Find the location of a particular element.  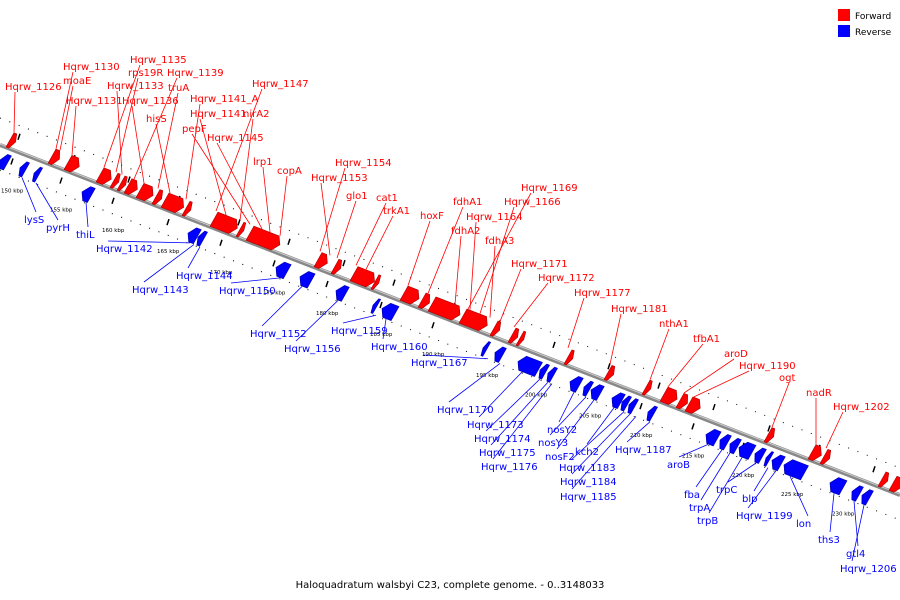

forward-gene-label-copa: copA is located at coordinates (289, 171).